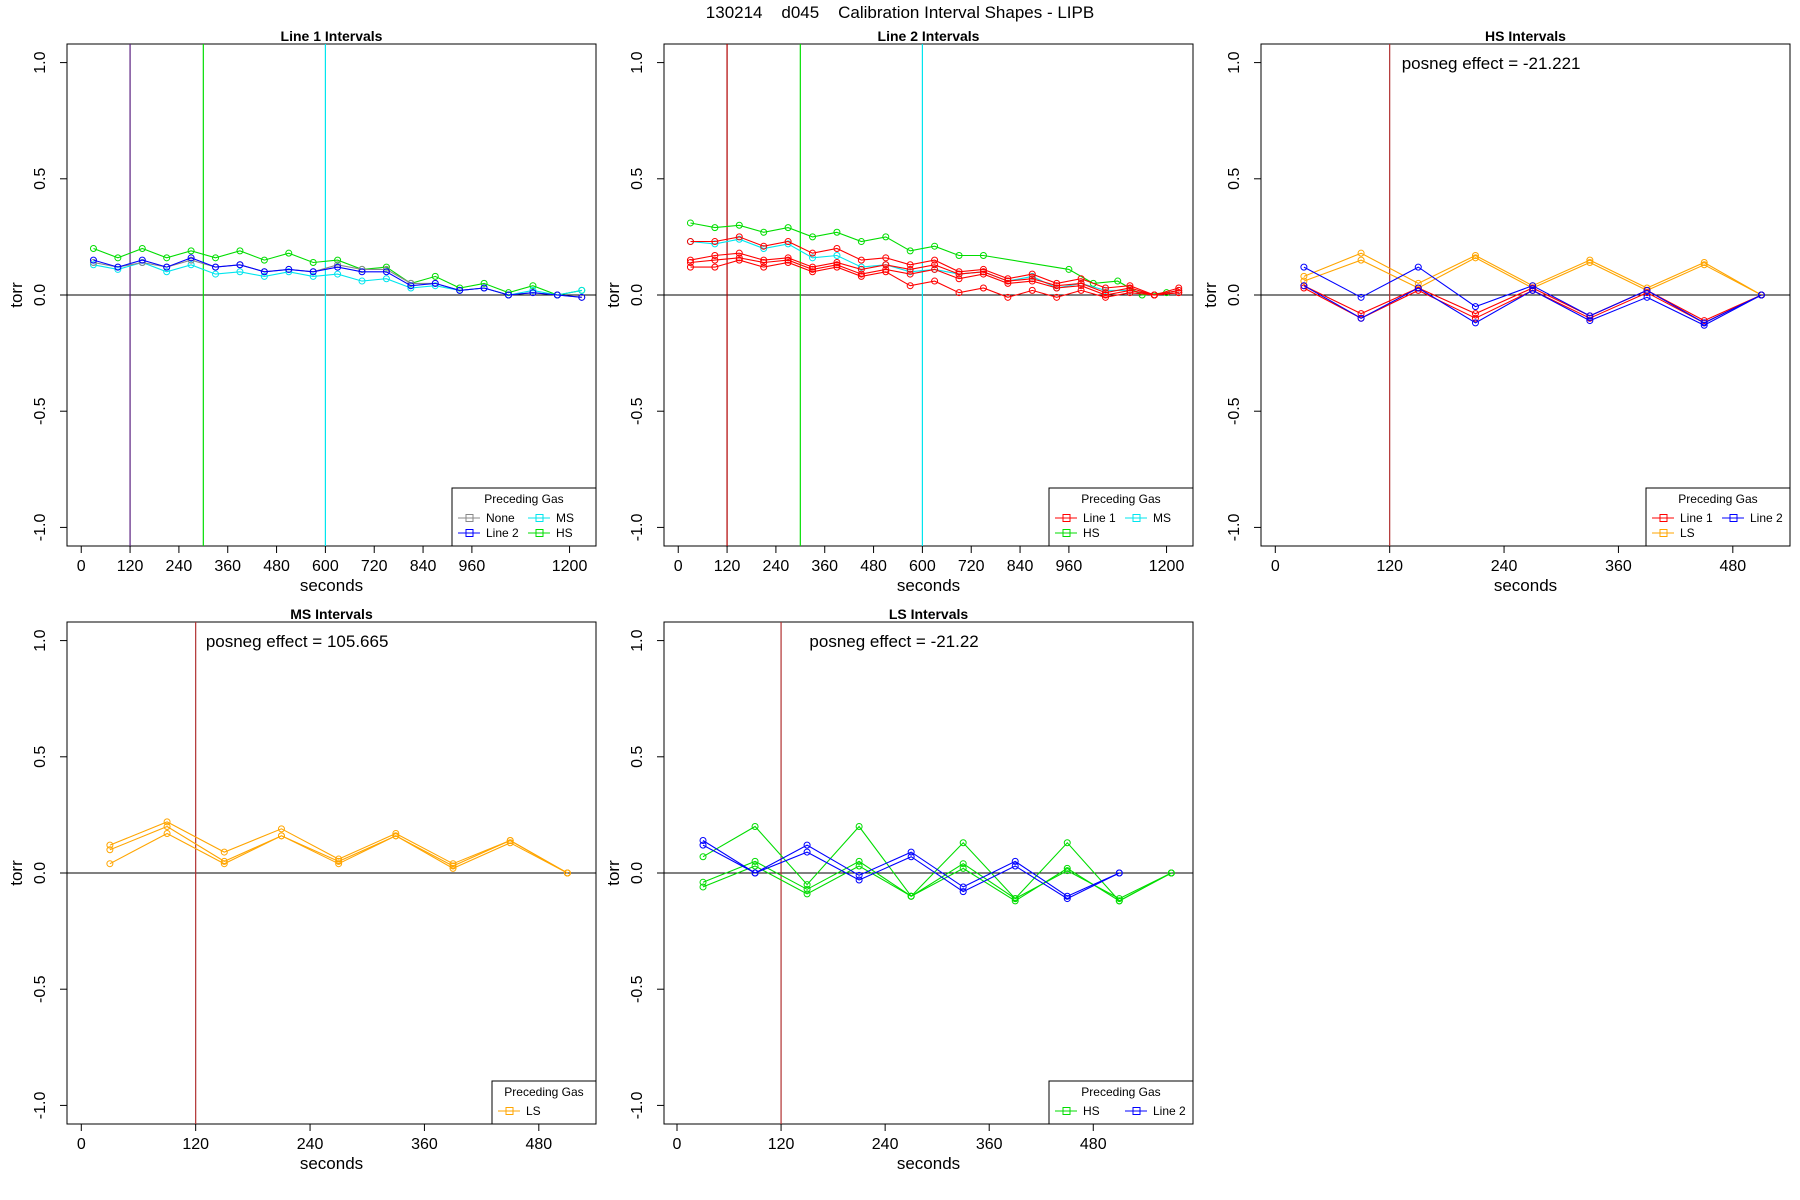 This screenshot has width=1800, height=1200. I want to click on x-tick-label: 720, so click(374, 566).